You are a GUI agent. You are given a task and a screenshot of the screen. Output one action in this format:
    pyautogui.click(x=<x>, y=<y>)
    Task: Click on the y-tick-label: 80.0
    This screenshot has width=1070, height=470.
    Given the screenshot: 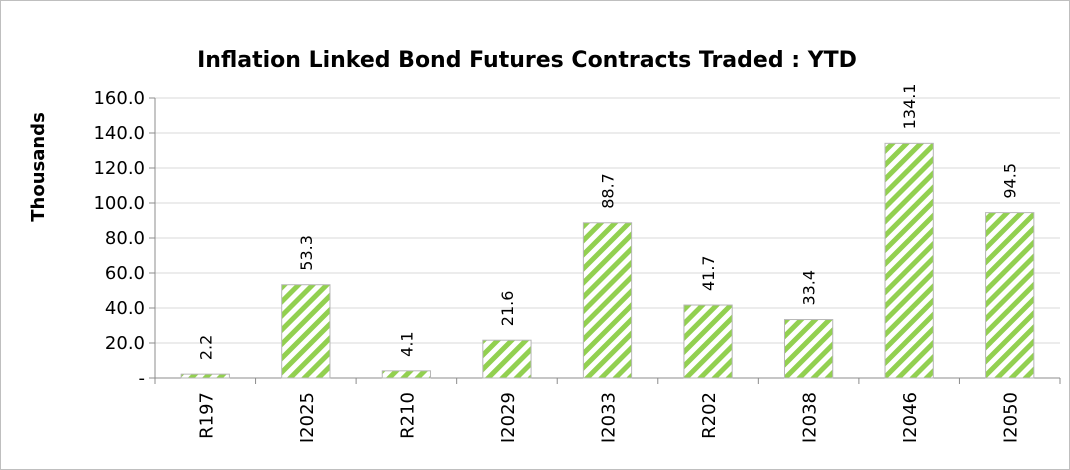 What is the action you would take?
    pyautogui.click(x=125, y=238)
    